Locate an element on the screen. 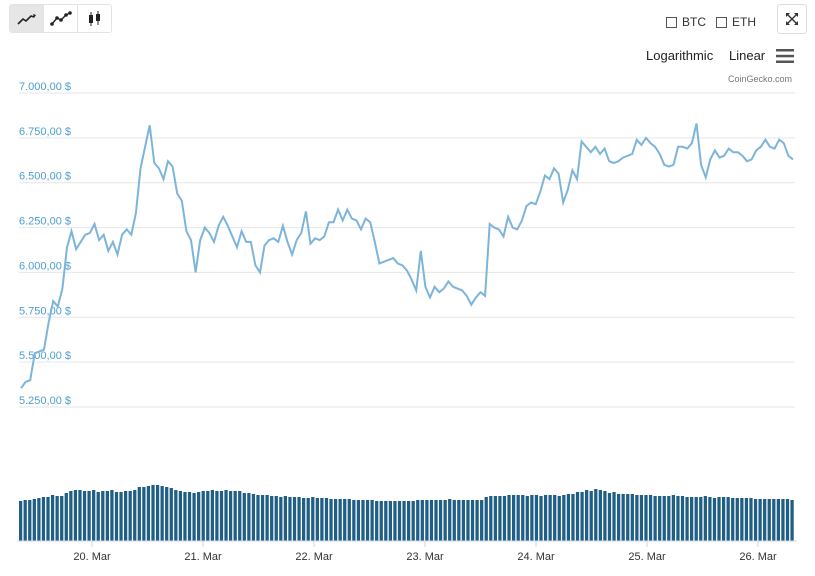 This screenshot has height=576, width=815. chart-type-toolbar is located at coordinates (60, 18).